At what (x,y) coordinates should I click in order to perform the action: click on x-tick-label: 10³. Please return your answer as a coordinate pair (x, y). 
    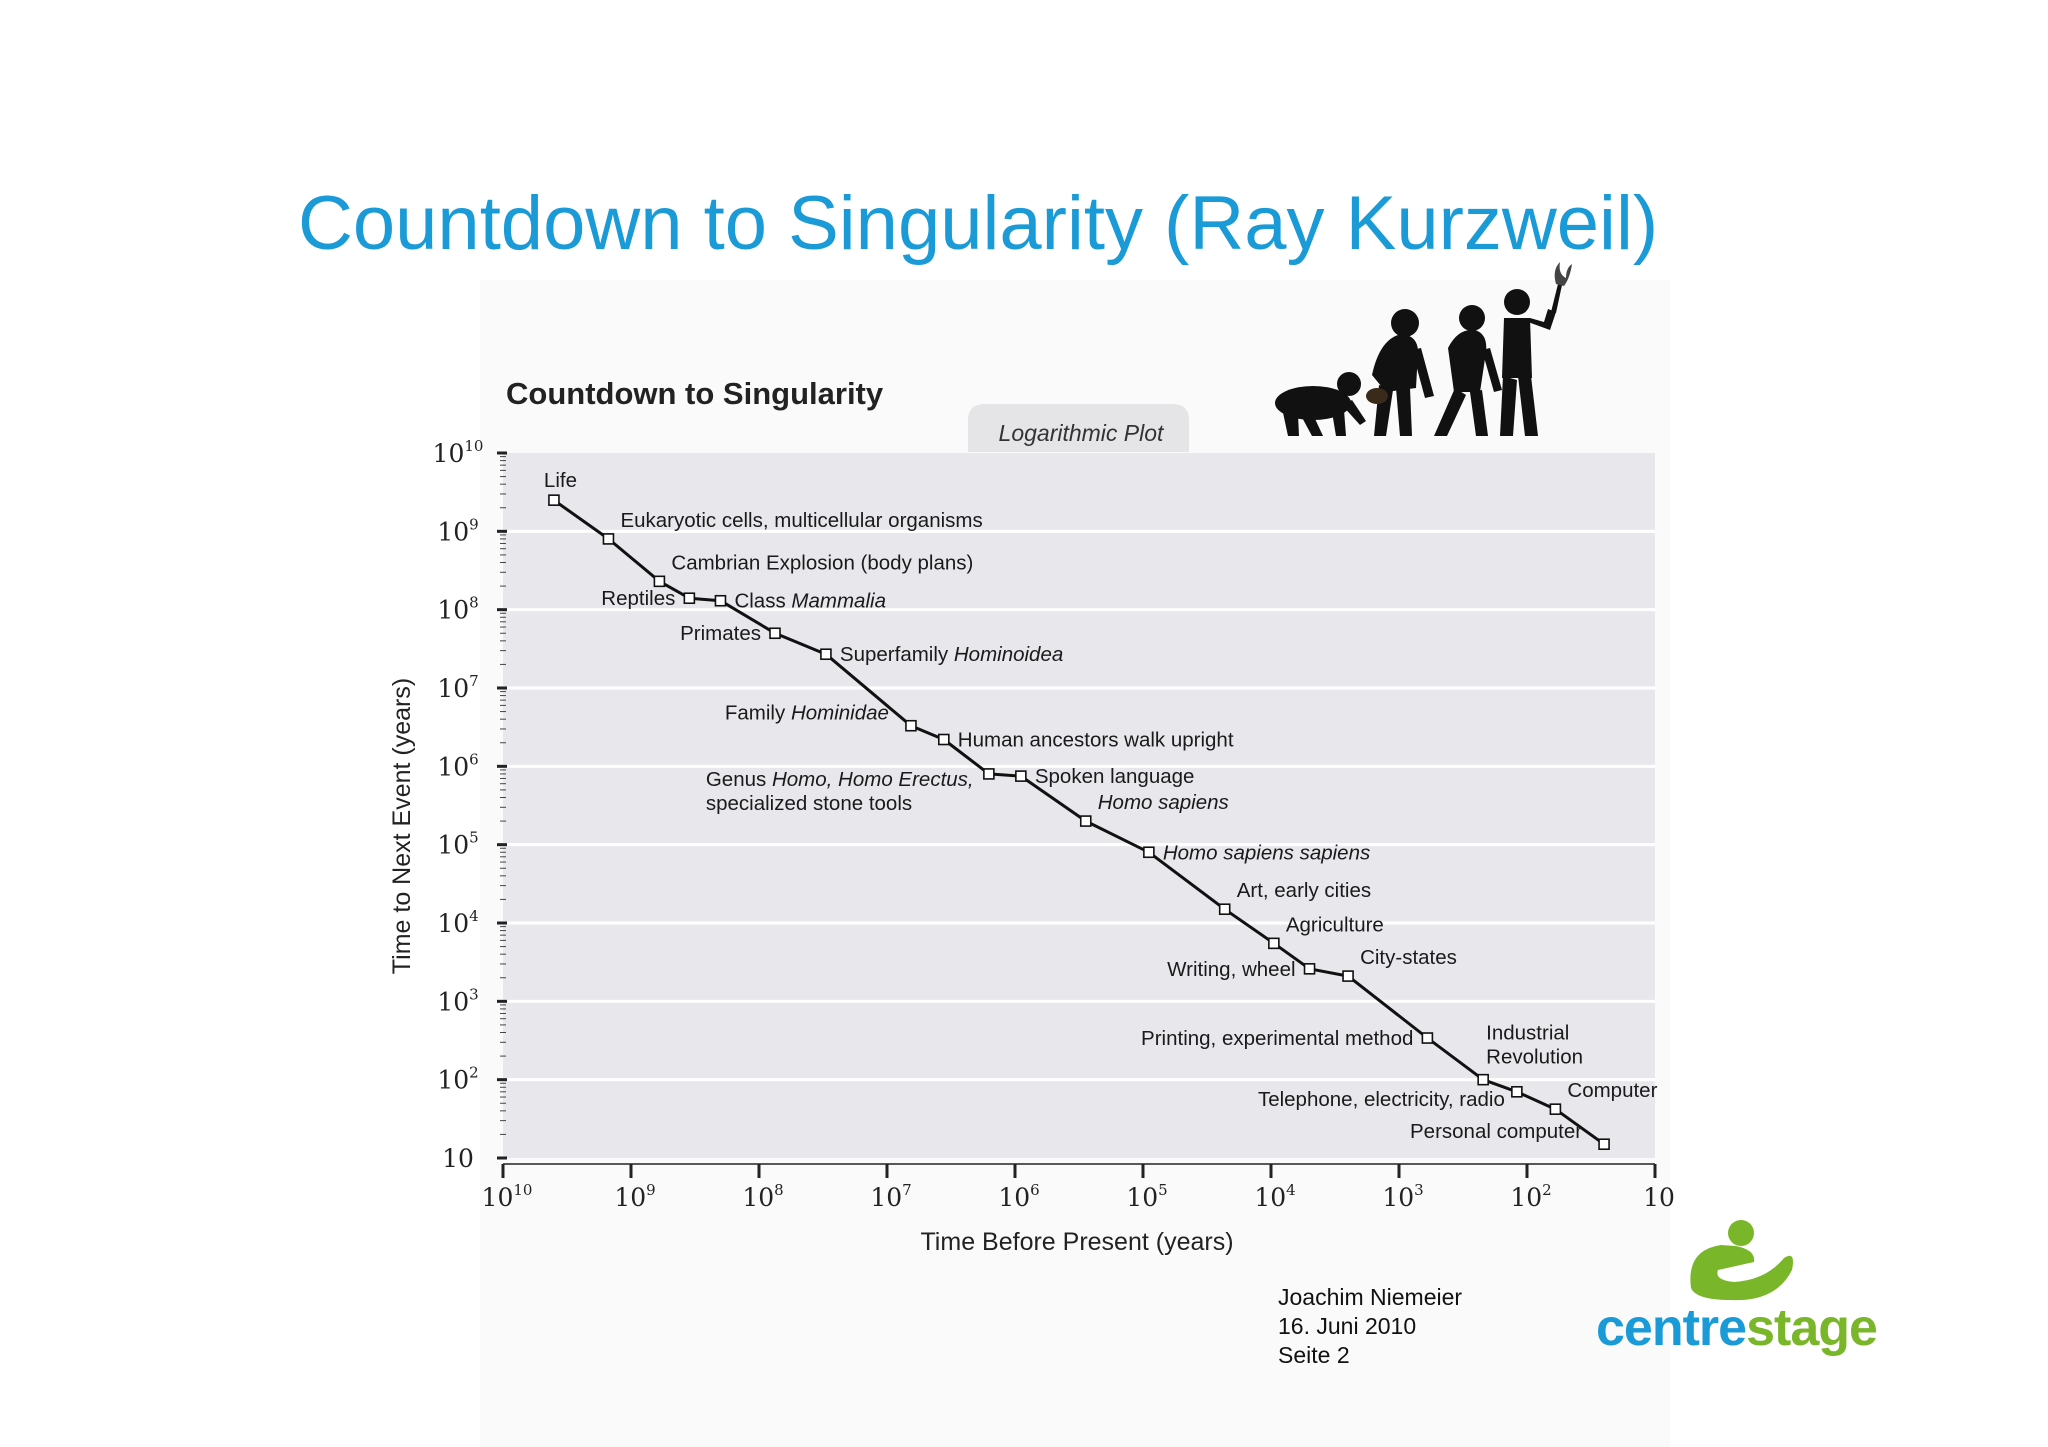
    Looking at the image, I should click on (1402, 1196).